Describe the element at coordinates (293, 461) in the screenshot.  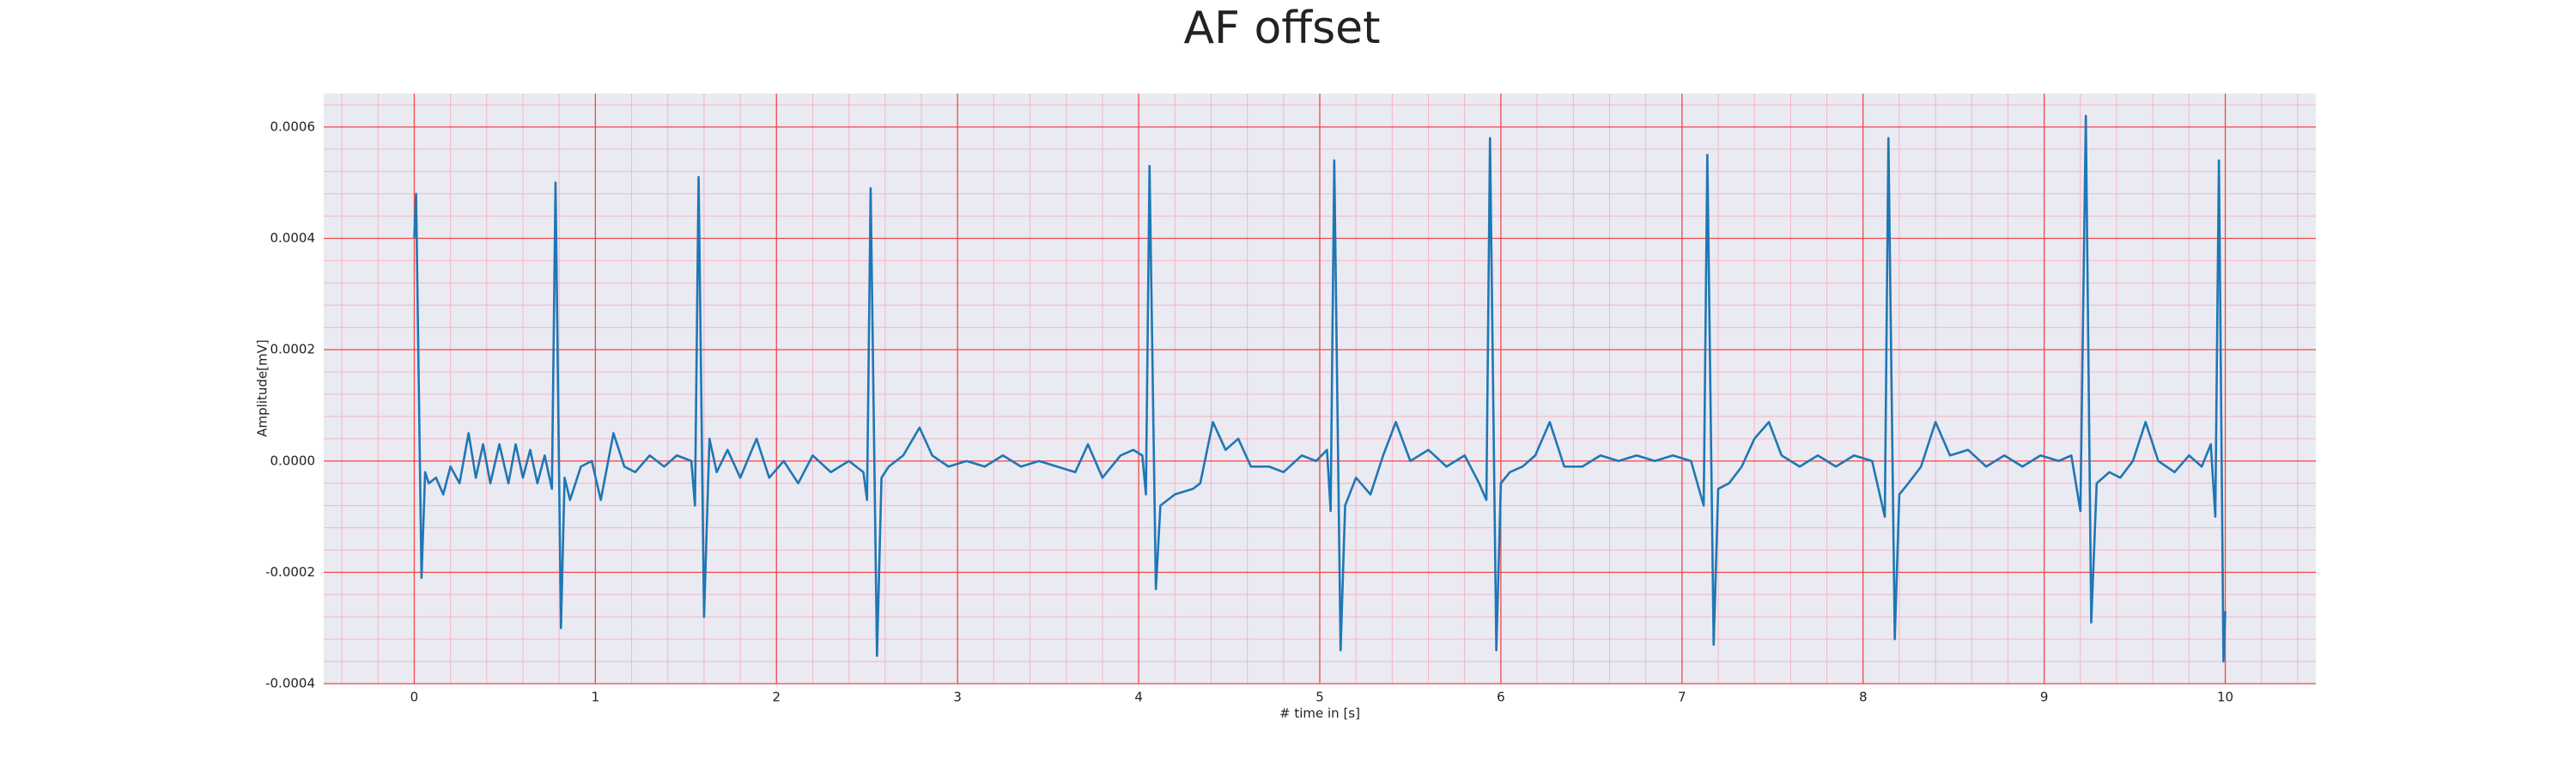
I see `y-tick-label: 0.0000` at that location.